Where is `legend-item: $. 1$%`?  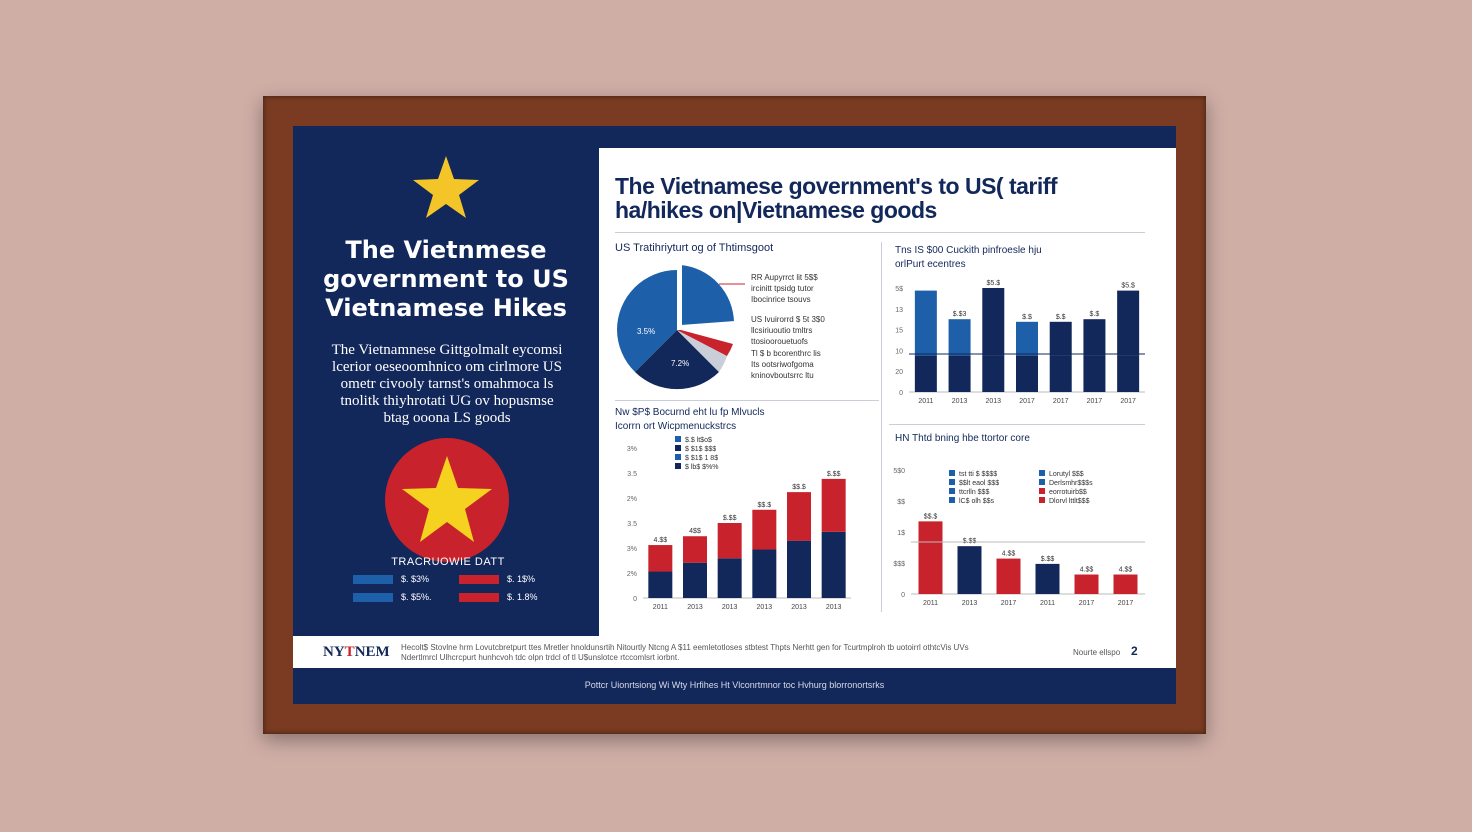
legend-item: $. 1$% is located at coordinates (497, 579).